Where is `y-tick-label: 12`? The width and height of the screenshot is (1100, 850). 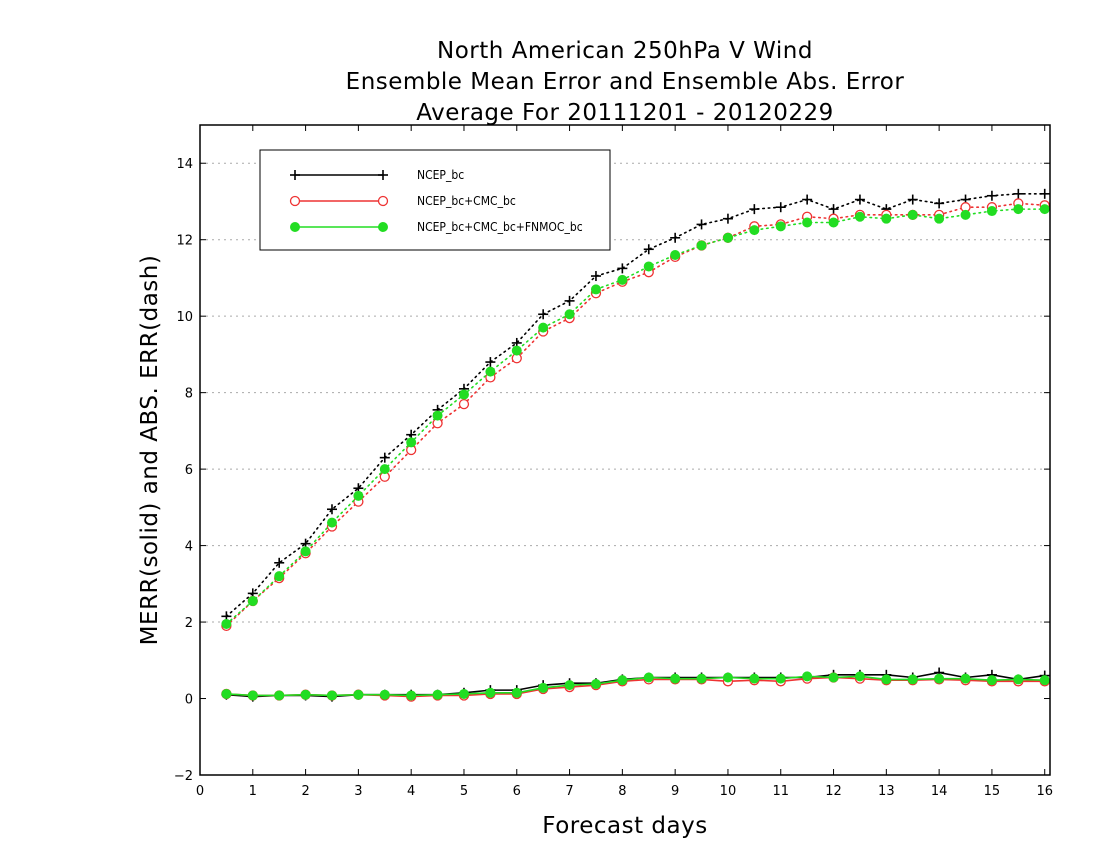
y-tick-label: 12 is located at coordinates (184, 241).